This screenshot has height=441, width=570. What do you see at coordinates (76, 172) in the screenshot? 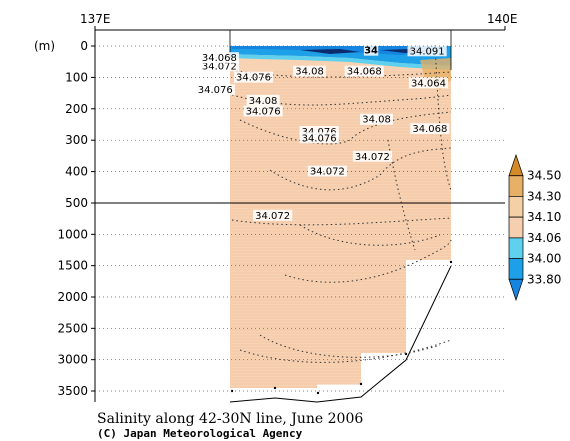
I see `y-tick-label: 400` at bounding box center [76, 172].